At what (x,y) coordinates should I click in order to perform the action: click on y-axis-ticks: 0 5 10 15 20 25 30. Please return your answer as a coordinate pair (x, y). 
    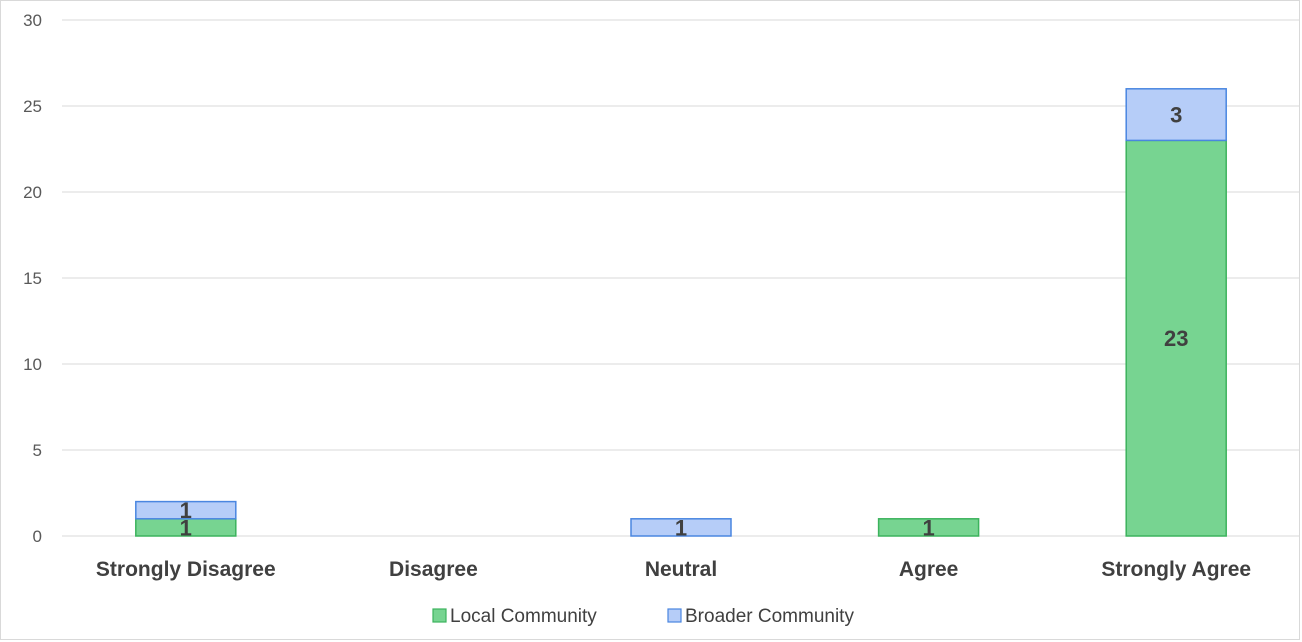
    Looking at the image, I should click on (32, 278).